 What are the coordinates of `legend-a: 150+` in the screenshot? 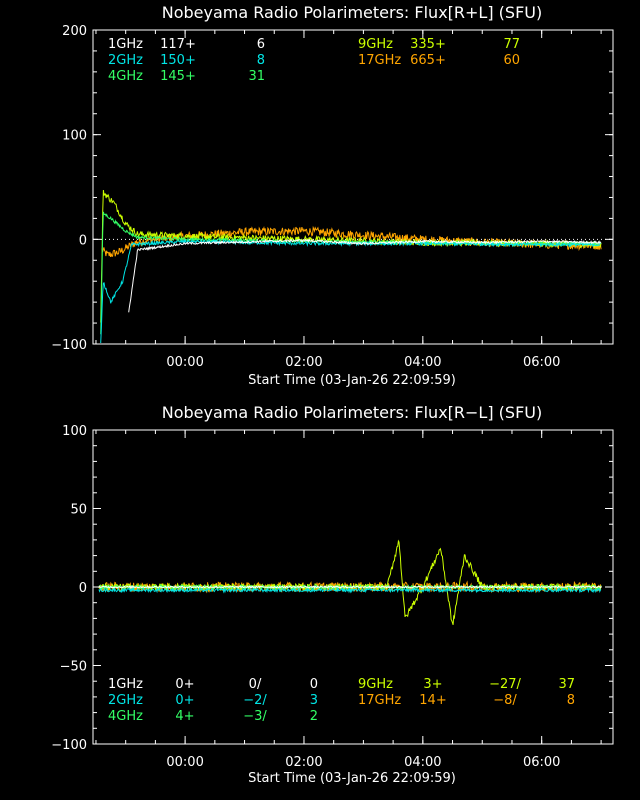 It's located at (178, 60).